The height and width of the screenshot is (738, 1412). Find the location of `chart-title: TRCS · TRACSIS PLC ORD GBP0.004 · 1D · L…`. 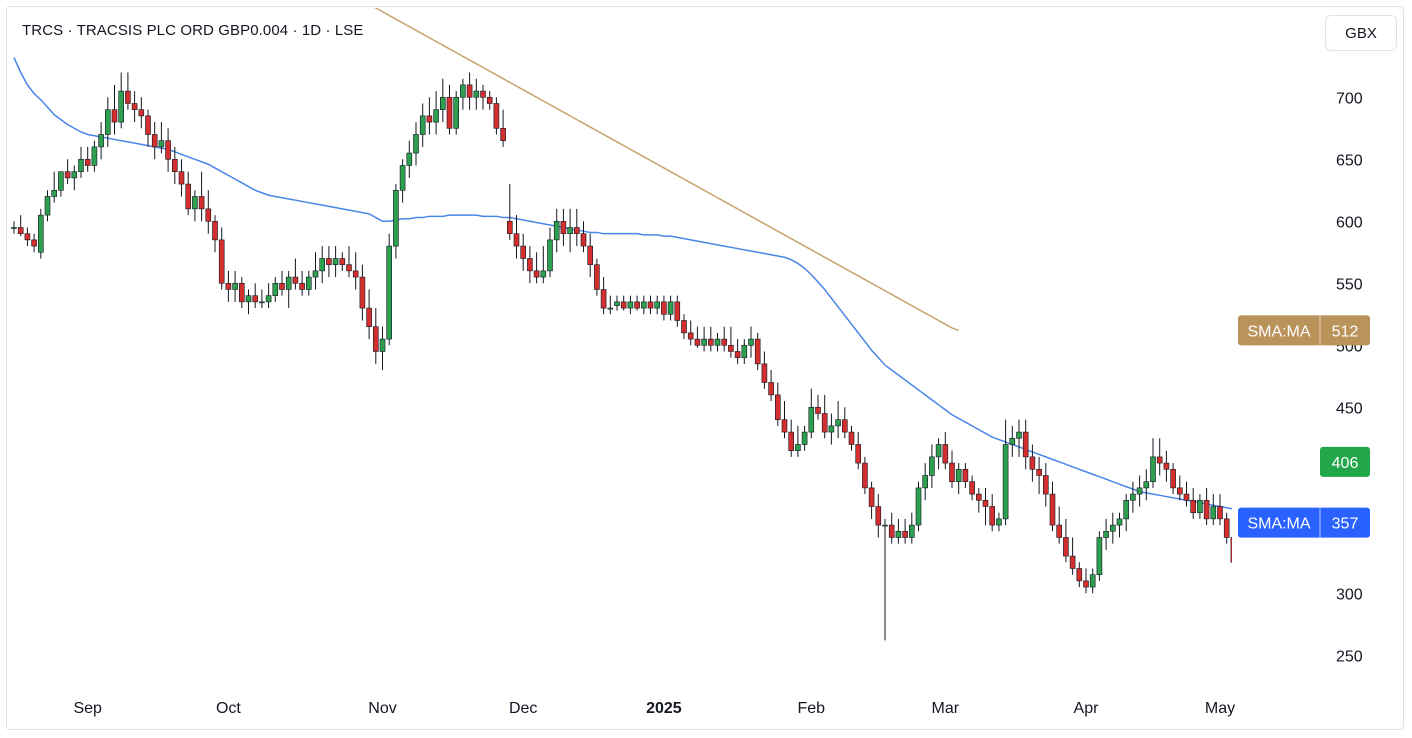

chart-title: TRCS · TRACSIS PLC ORD GBP0.004 · 1D · L… is located at coordinates (193, 30).